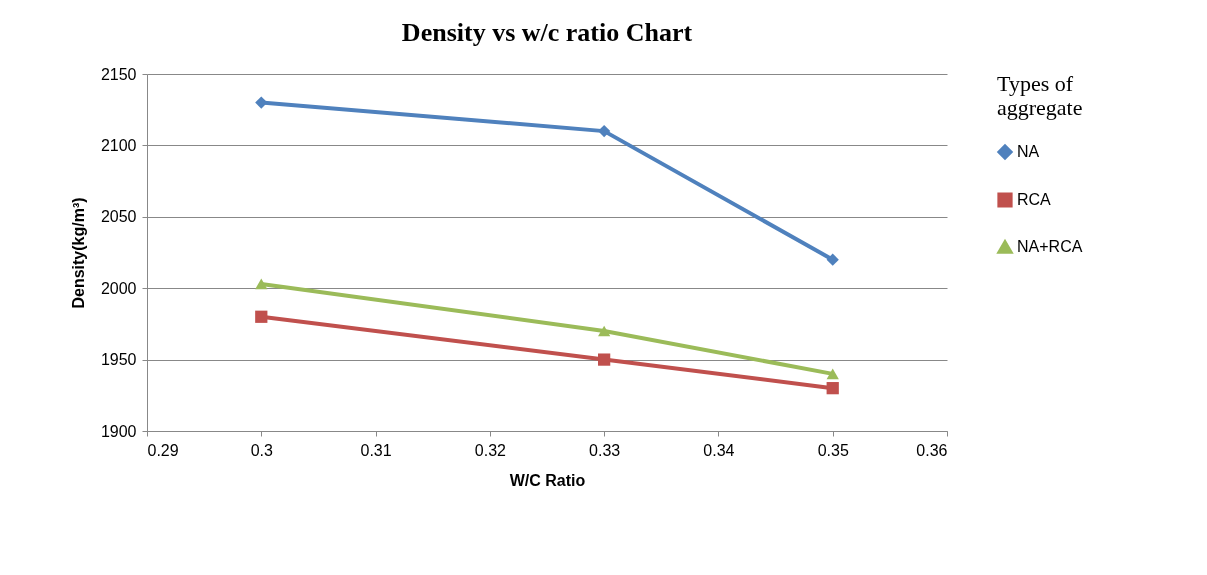 Image resolution: width=1207 pixels, height=575 pixels. I want to click on y-tick-label: 2000, so click(118, 288).